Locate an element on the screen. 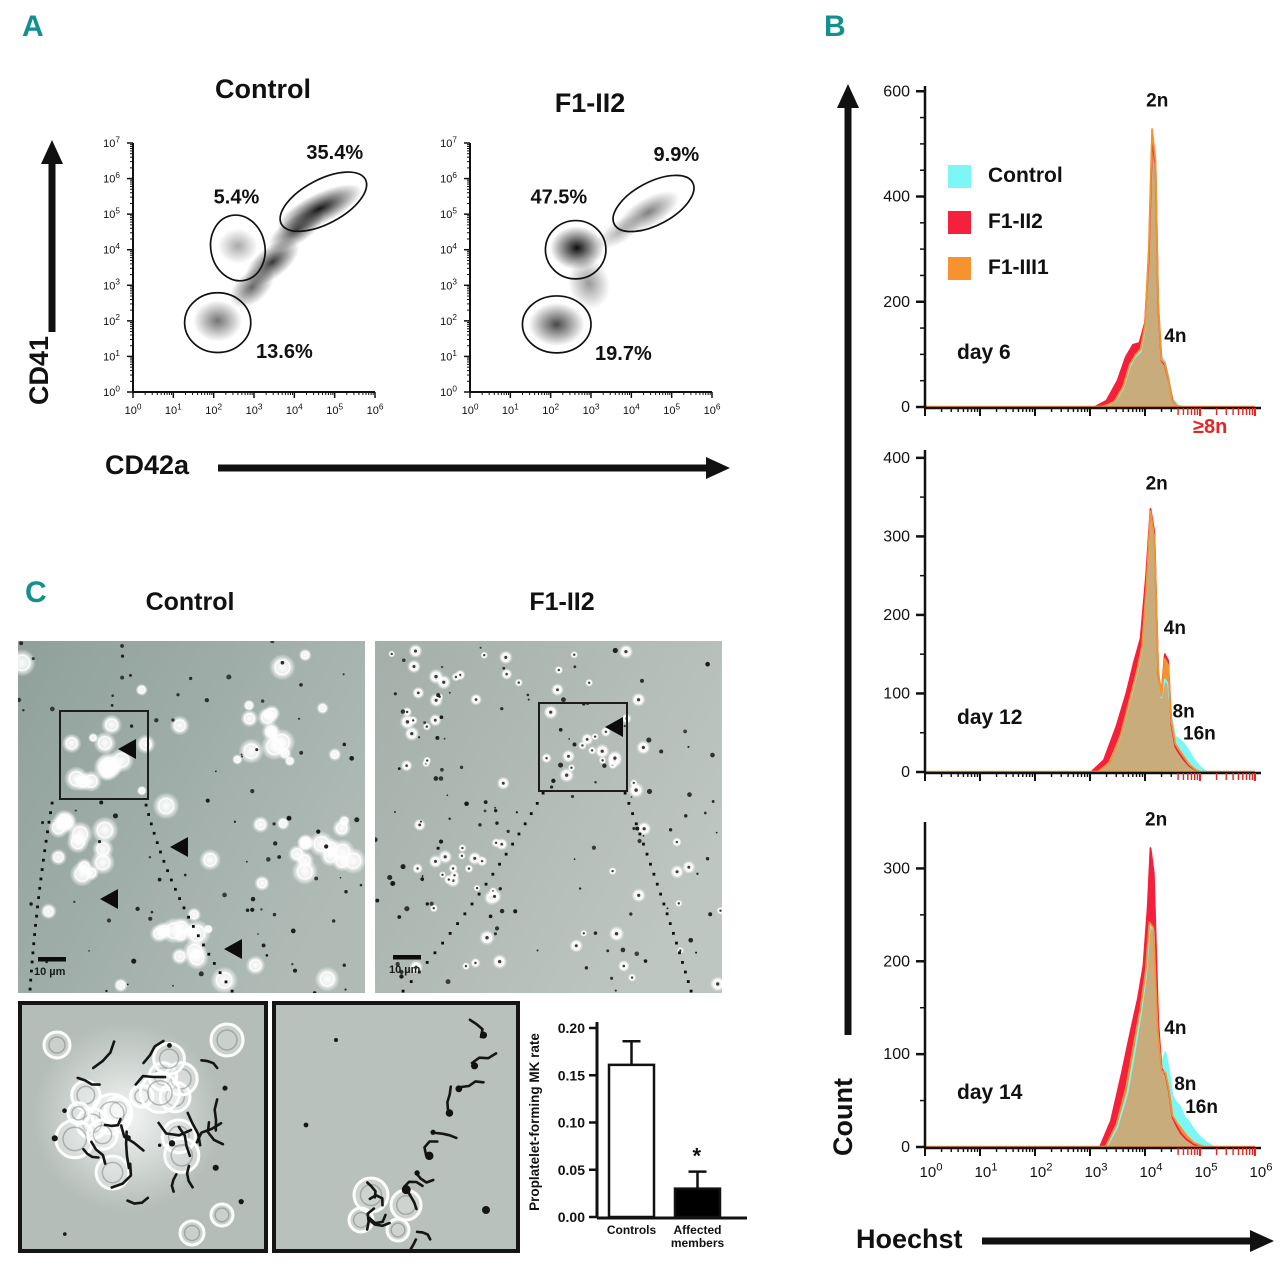 This screenshot has width=1280, height=1267. svg-text: ≥8n is located at coordinates (1210, 427).